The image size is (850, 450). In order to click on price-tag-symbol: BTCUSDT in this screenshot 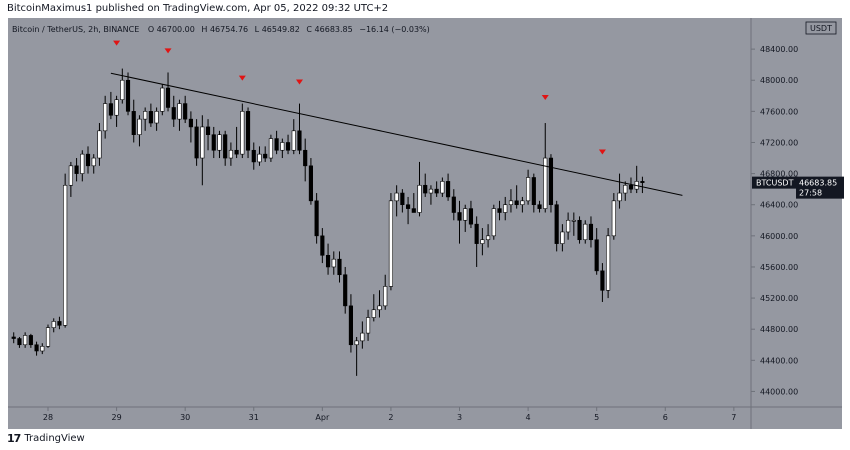, I will do `click(775, 183)`.